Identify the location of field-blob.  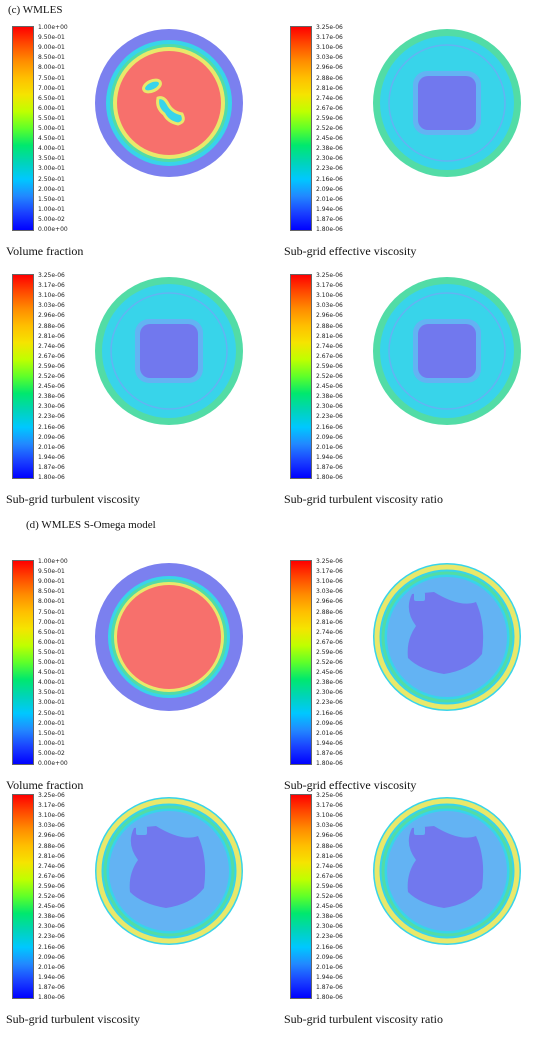
(170, 111).